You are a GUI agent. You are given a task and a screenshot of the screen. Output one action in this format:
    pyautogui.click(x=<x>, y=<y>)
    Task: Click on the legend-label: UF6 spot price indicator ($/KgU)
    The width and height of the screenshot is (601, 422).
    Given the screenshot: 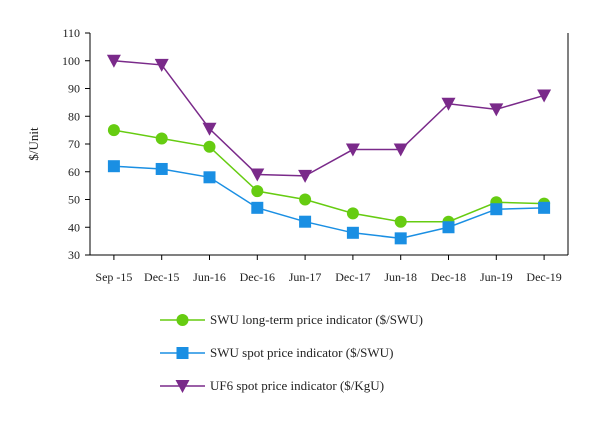 What is the action you would take?
    pyautogui.click(x=297, y=385)
    